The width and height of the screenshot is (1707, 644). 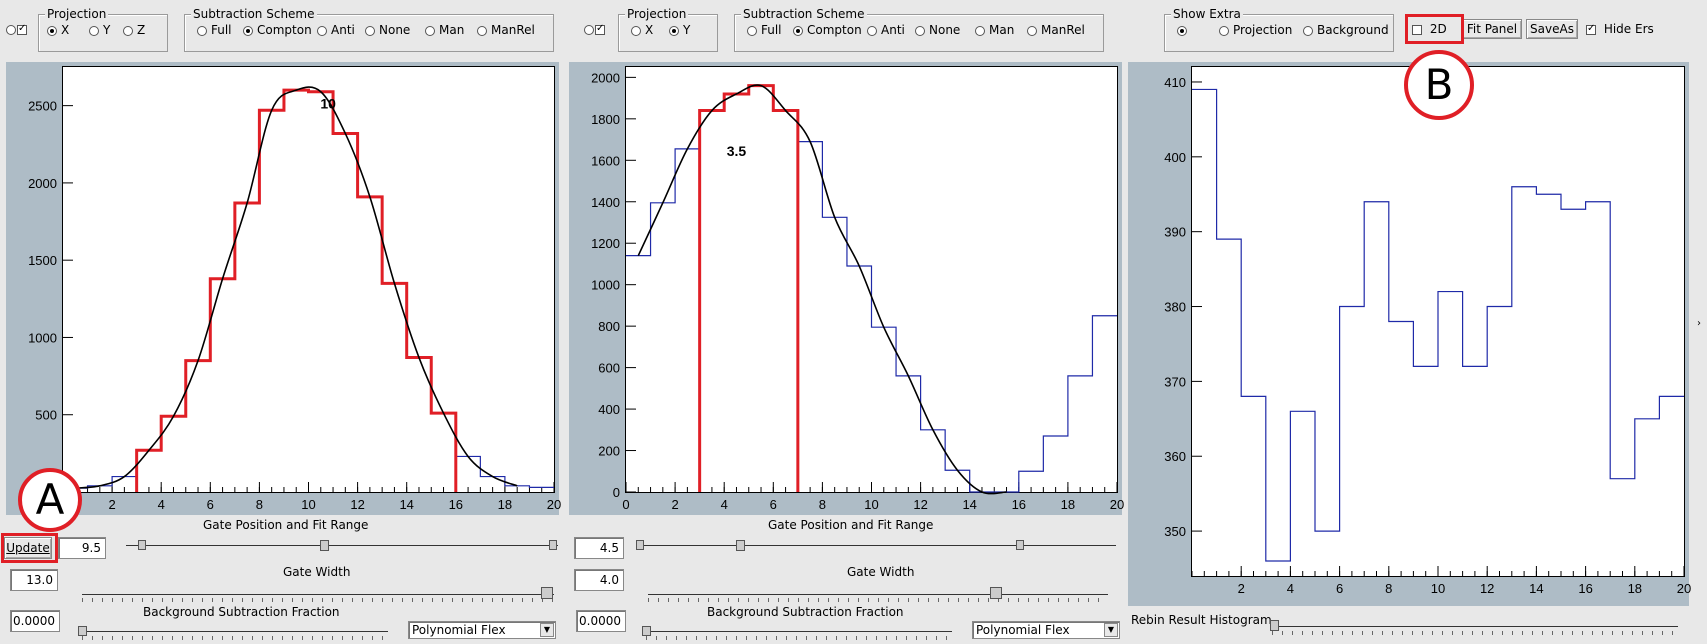 I want to click on x-tick-label: 4, so click(x=161, y=504).